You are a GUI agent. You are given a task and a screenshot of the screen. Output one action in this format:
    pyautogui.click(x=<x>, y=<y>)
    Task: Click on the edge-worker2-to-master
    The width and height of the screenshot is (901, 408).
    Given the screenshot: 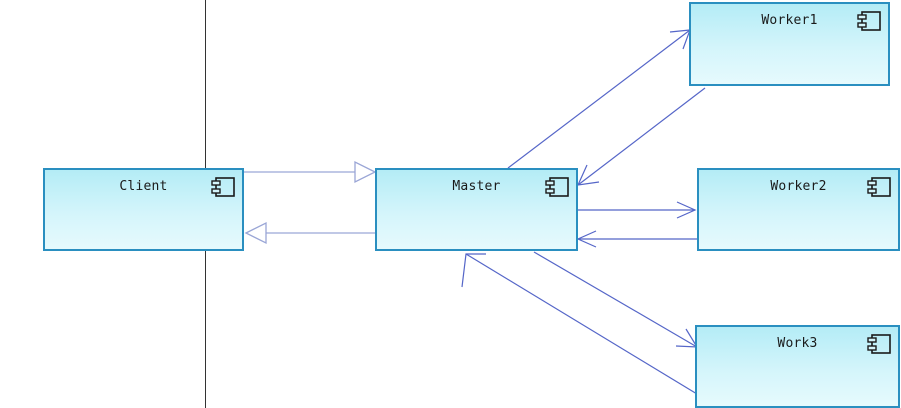 What is the action you would take?
    pyautogui.click(x=636, y=239)
    